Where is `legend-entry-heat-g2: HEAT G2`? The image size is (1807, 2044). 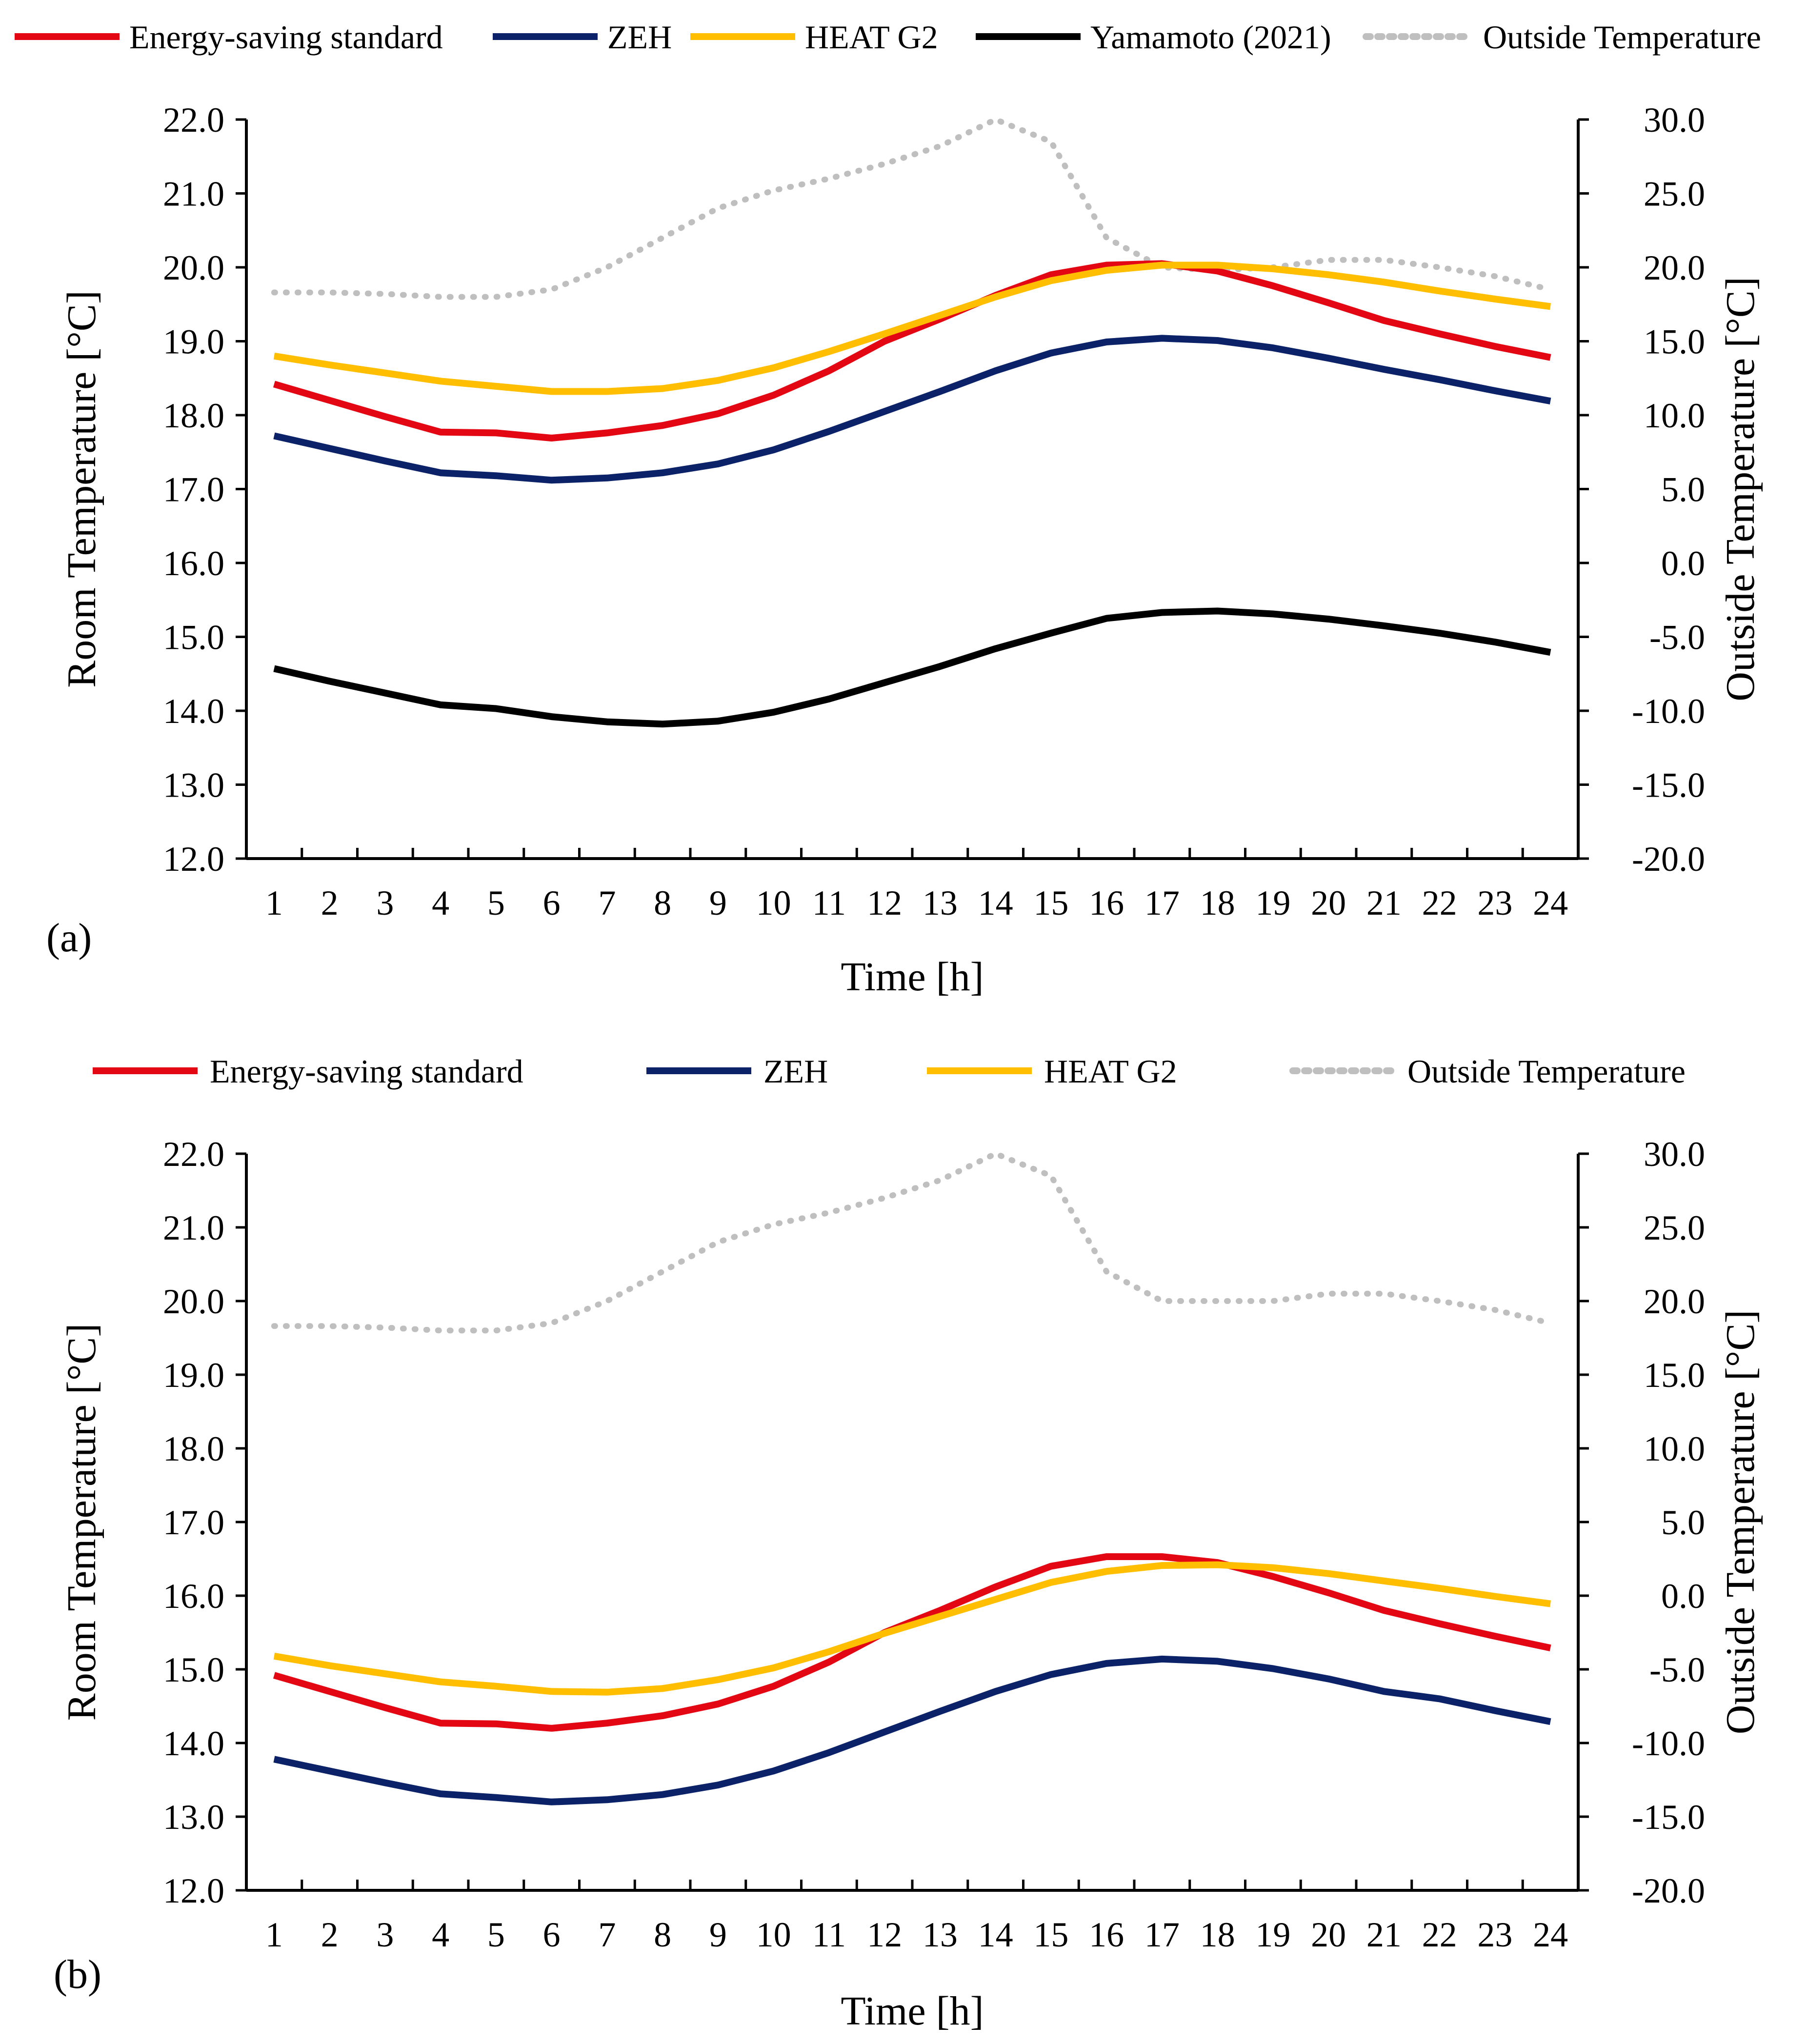 legend-entry-heat-g2: HEAT G2 is located at coordinates (814, 37).